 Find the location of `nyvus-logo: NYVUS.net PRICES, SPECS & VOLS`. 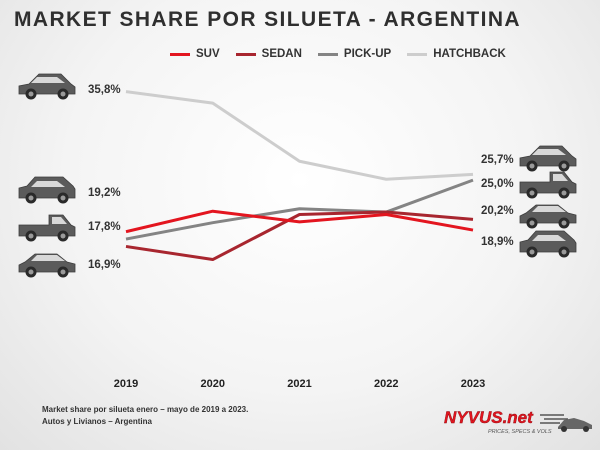

nyvus-logo: NYVUS.net PRICES, SPECS & VOLS is located at coordinates (518, 421).